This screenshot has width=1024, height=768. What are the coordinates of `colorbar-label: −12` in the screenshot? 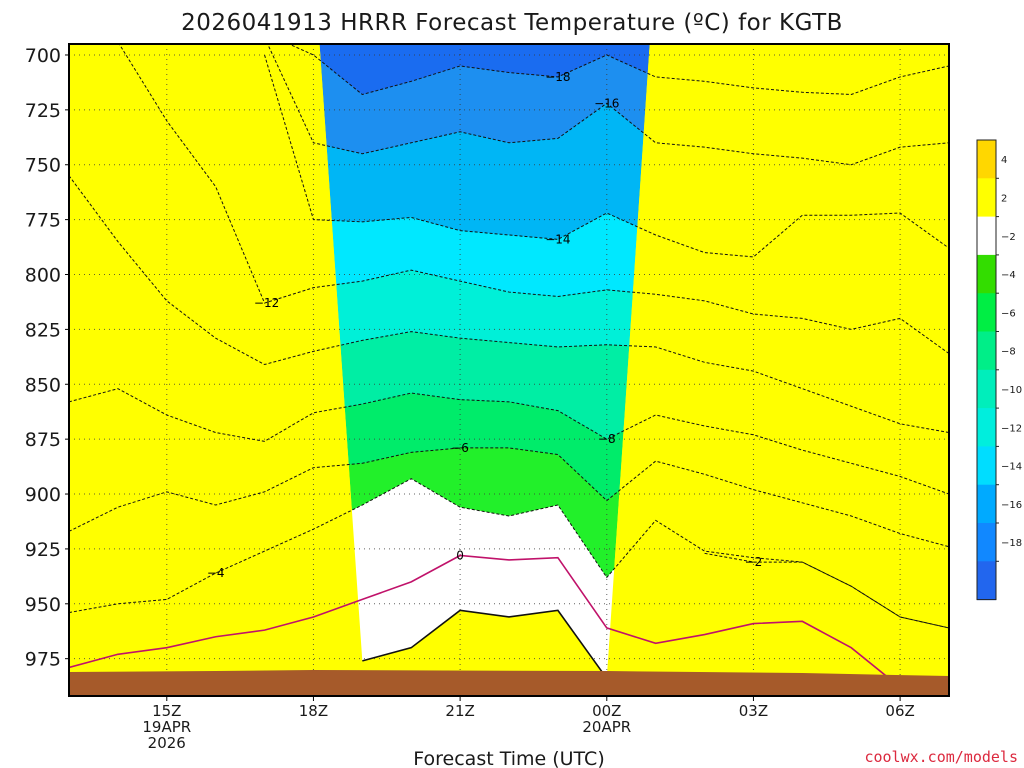 It's located at (1011, 428).